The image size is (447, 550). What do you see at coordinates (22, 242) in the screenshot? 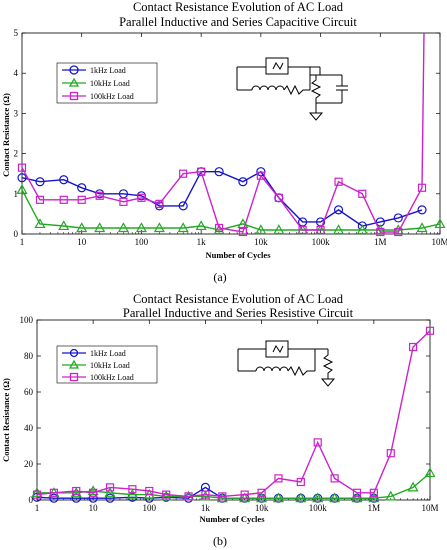
I see `x-tick-label: 1` at bounding box center [22, 242].